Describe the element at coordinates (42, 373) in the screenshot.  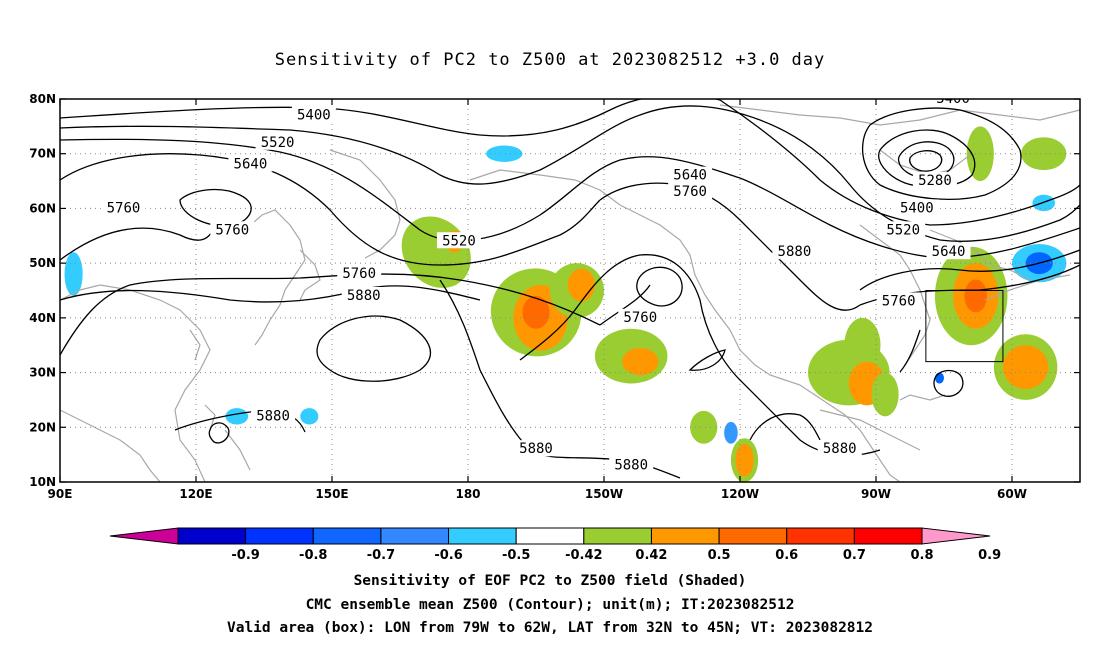
I see `y-tick-label: 30N` at that location.